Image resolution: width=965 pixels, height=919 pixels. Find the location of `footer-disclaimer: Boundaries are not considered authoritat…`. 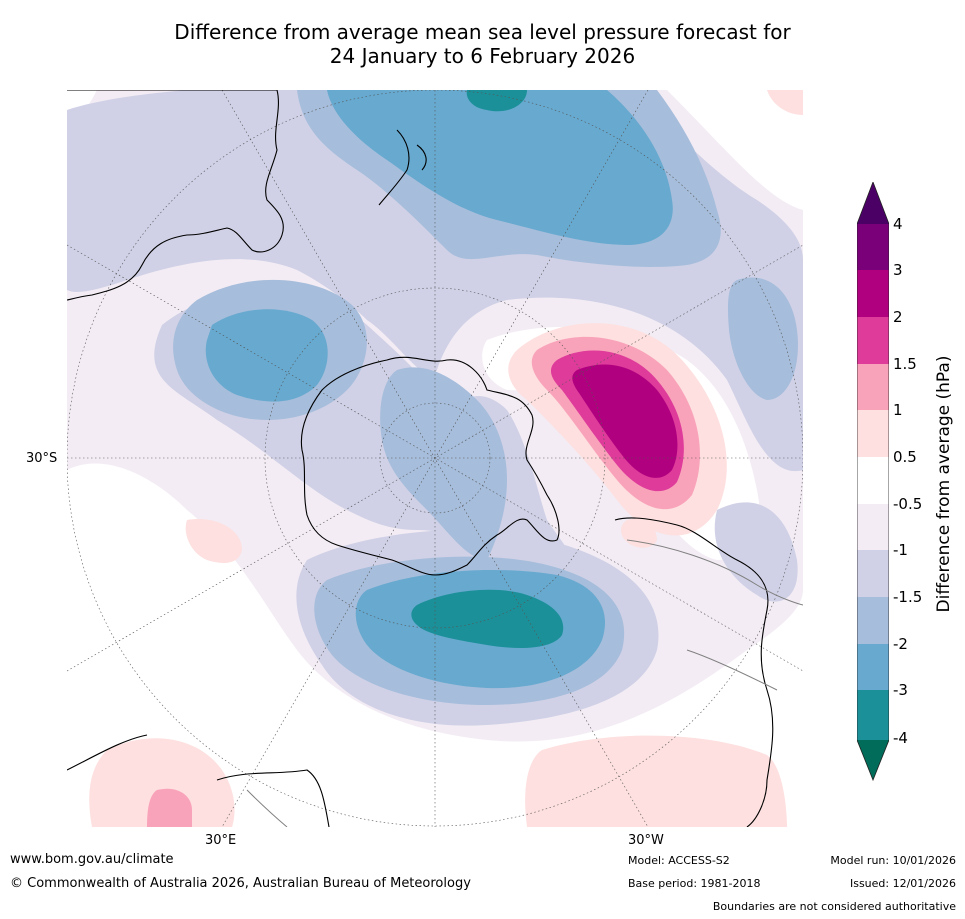

footer-disclaimer: Boundaries are not considered authoritat… is located at coordinates (834, 906).